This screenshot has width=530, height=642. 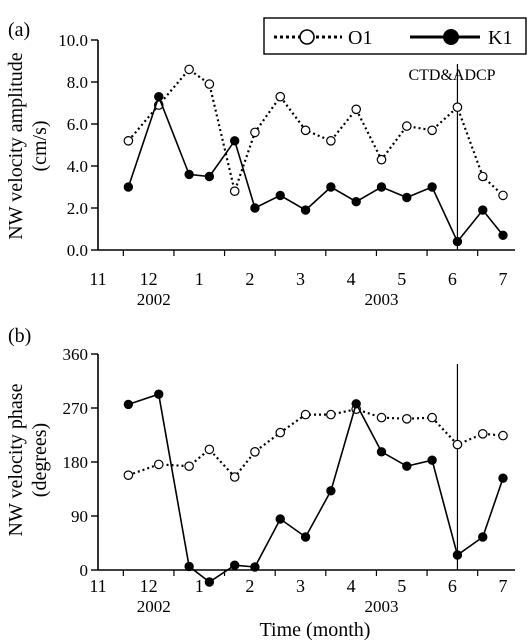 What do you see at coordinates (79, 516) in the screenshot?
I see `y-tick-label: 90` at bounding box center [79, 516].